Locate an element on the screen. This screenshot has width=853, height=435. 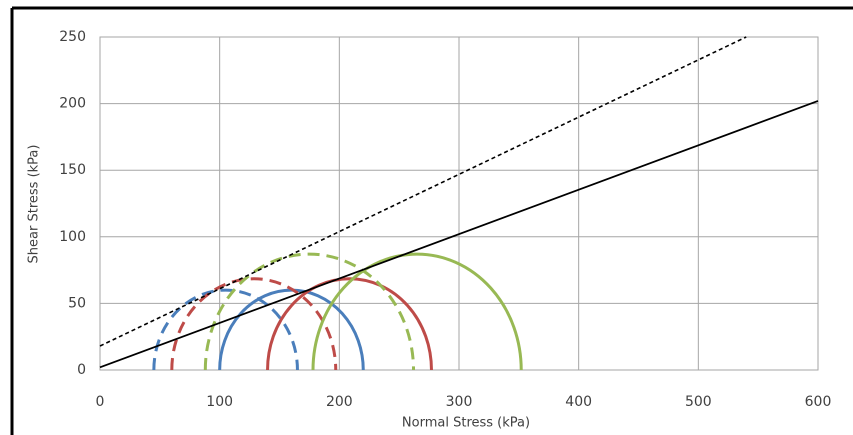
y-tick-label: 200 is located at coordinates (72, 104).